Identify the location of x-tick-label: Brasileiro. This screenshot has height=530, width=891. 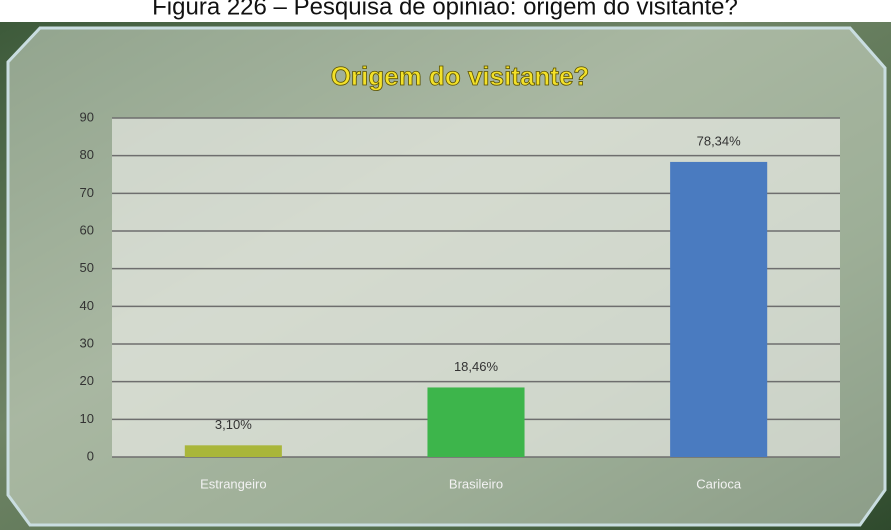
(476, 483).